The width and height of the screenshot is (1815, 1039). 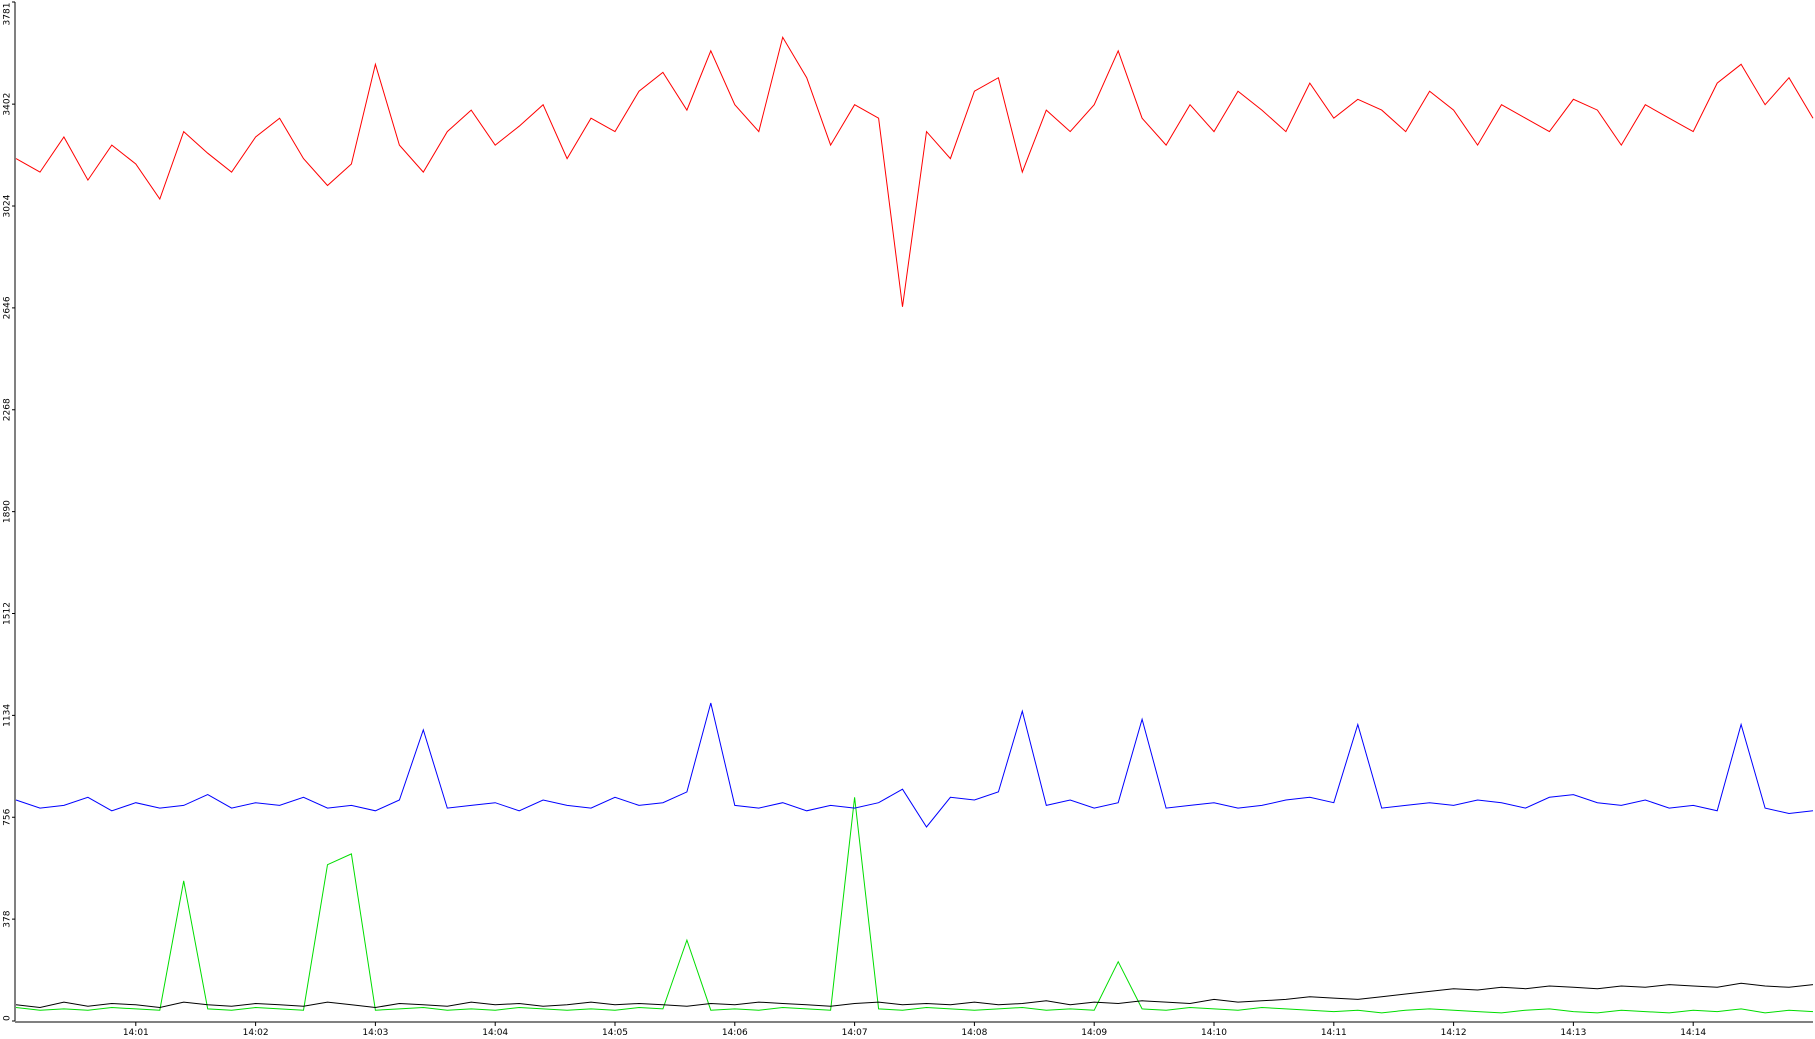 What do you see at coordinates (495, 1033) in the screenshot?
I see `x-tick-label: 14:04` at bounding box center [495, 1033].